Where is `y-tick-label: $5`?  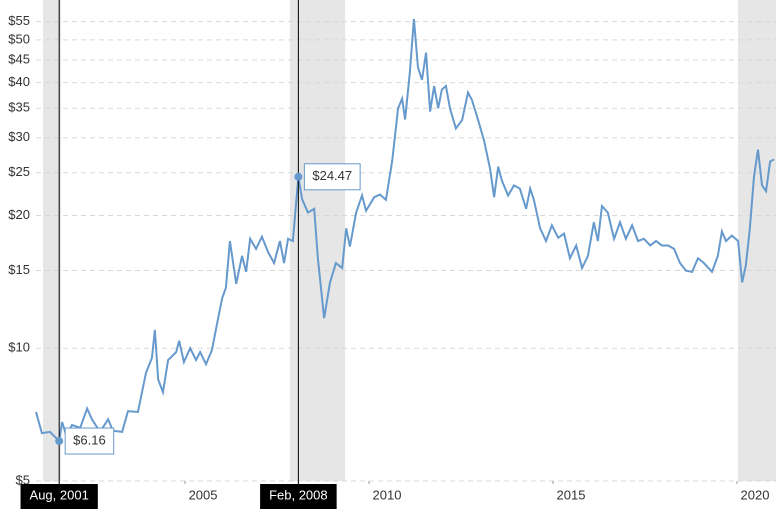
y-tick-label: $5 is located at coordinates (23, 479).